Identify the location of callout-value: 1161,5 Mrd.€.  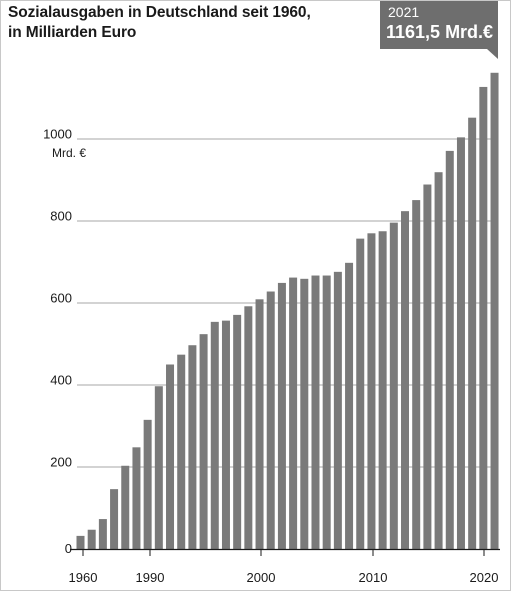
(440, 32).